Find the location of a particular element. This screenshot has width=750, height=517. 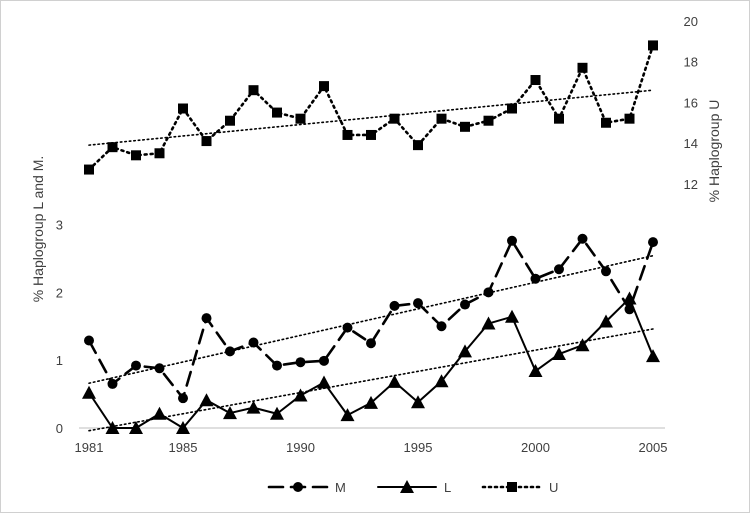

x-tick-label: 2000 is located at coordinates (535, 447).